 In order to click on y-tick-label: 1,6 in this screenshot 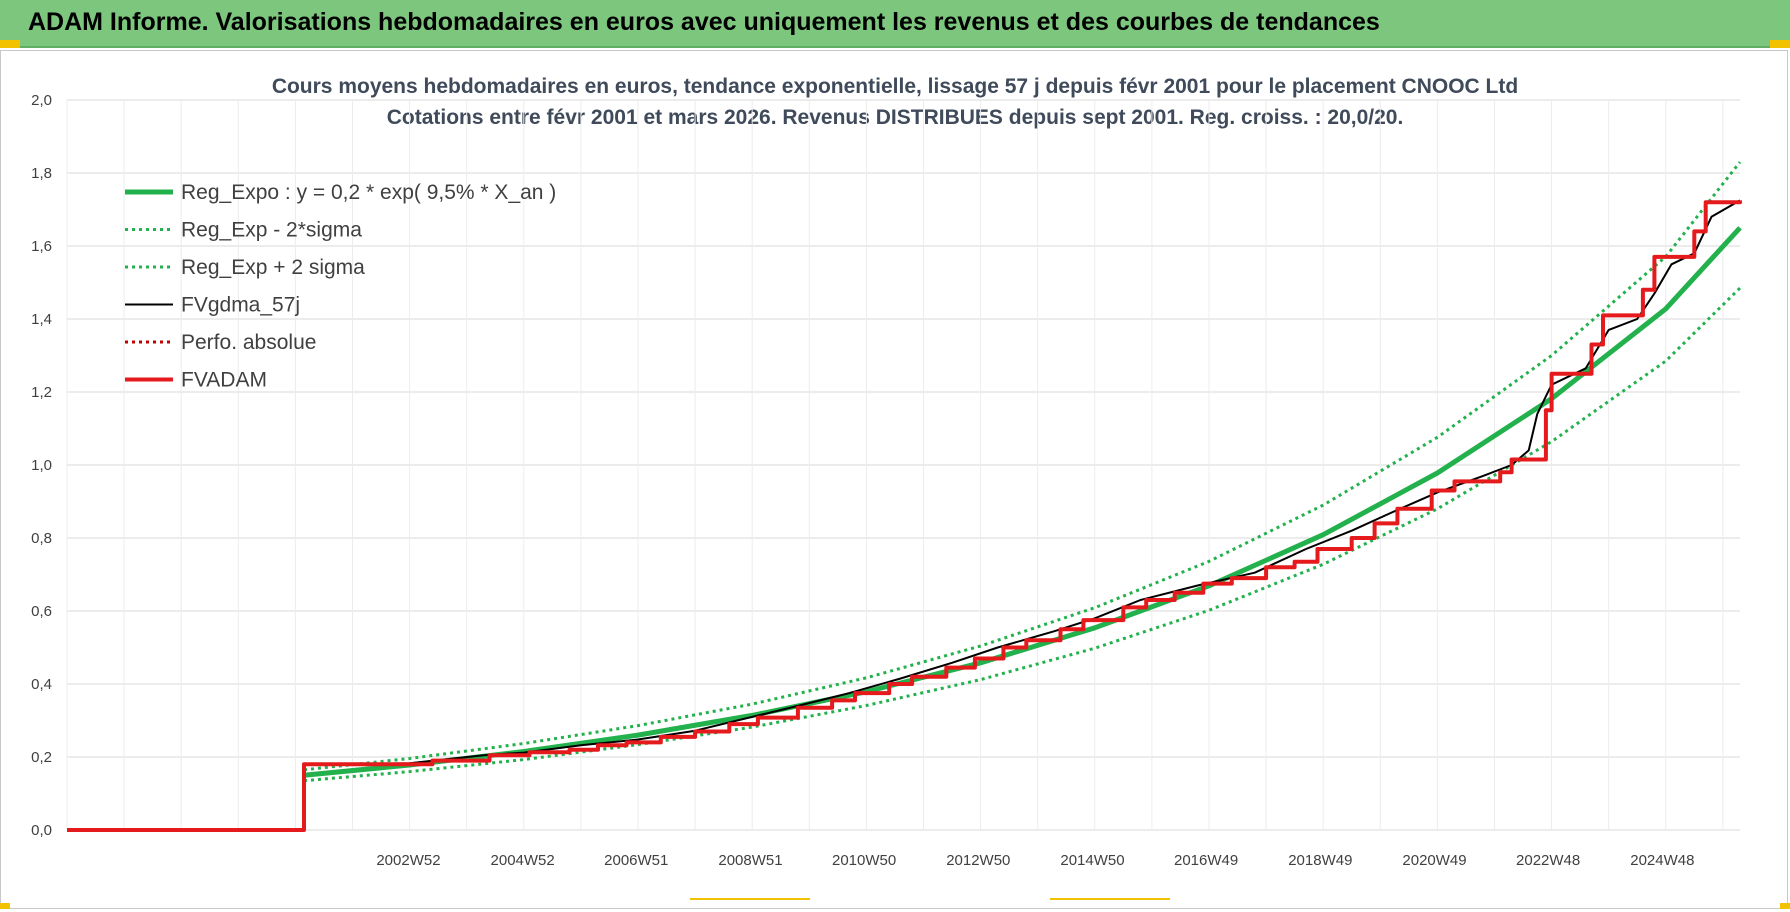, I will do `click(41, 246)`.